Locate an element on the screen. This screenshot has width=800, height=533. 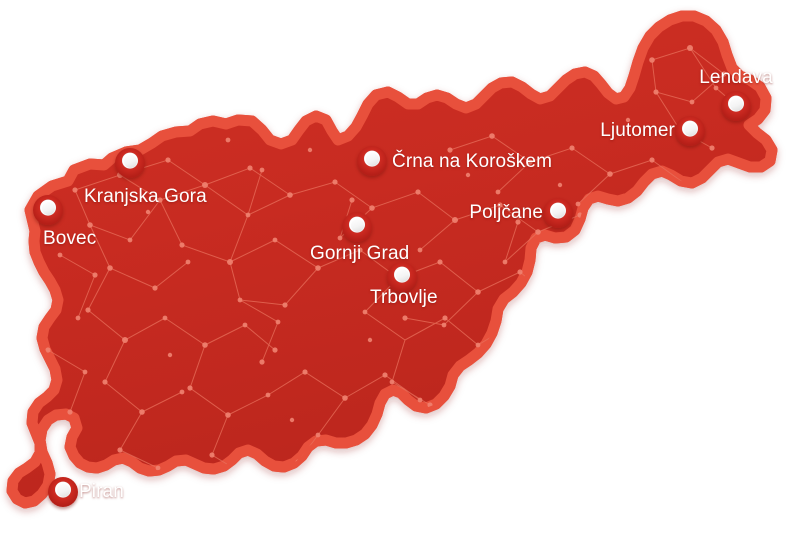
city-label-gornji-grad: Gornji Grad is located at coordinates (360, 253).